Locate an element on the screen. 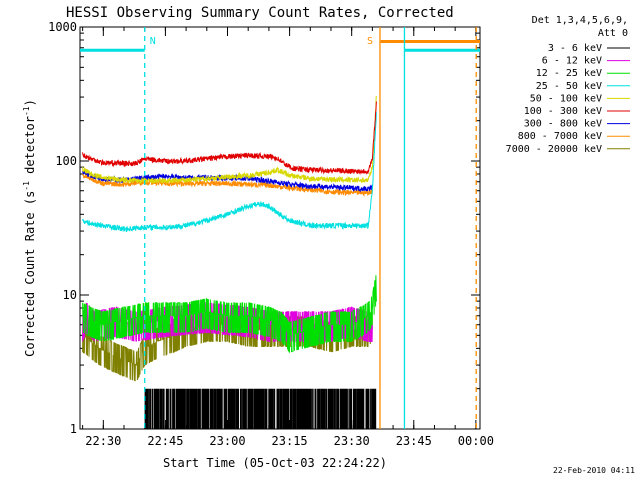 This screenshot has height=480, width=640. series-spikes is located at coordinates (260, 408).